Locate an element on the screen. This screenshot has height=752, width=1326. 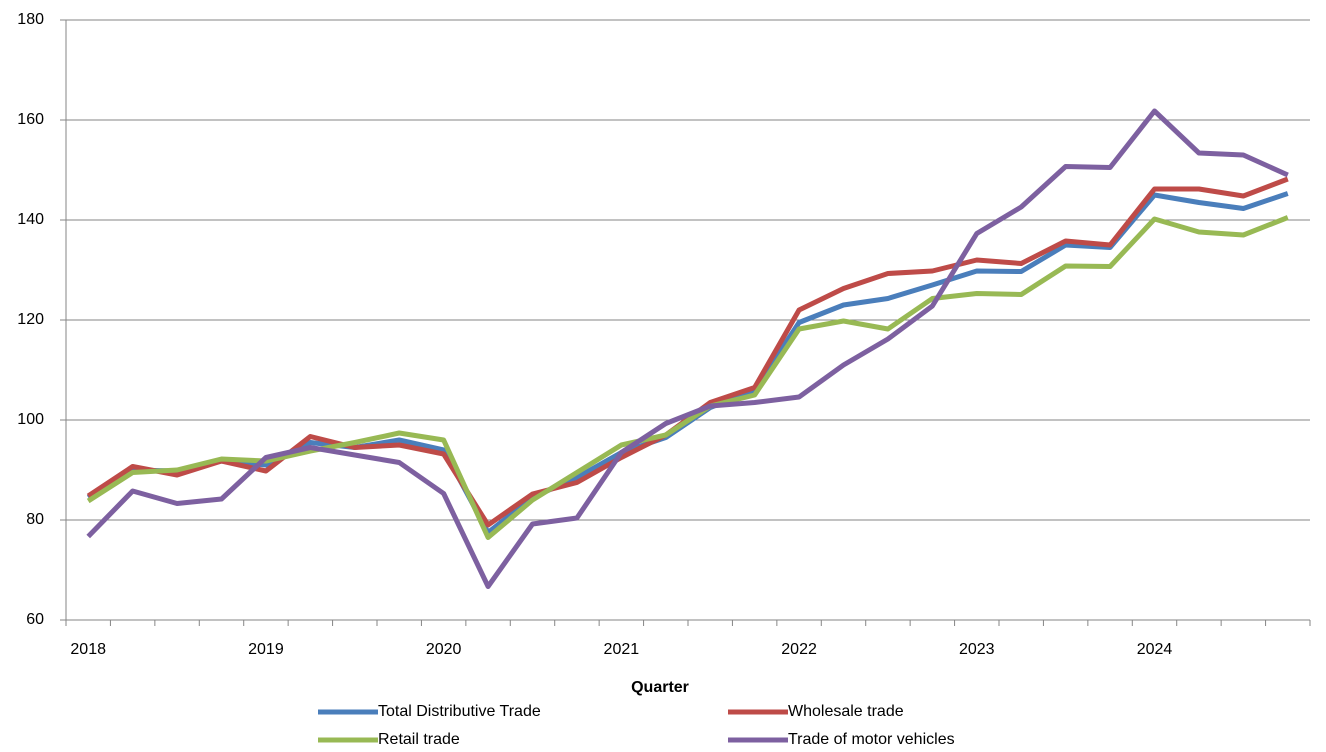
y-tick-label: 140 is located at coordinates (30, 219).